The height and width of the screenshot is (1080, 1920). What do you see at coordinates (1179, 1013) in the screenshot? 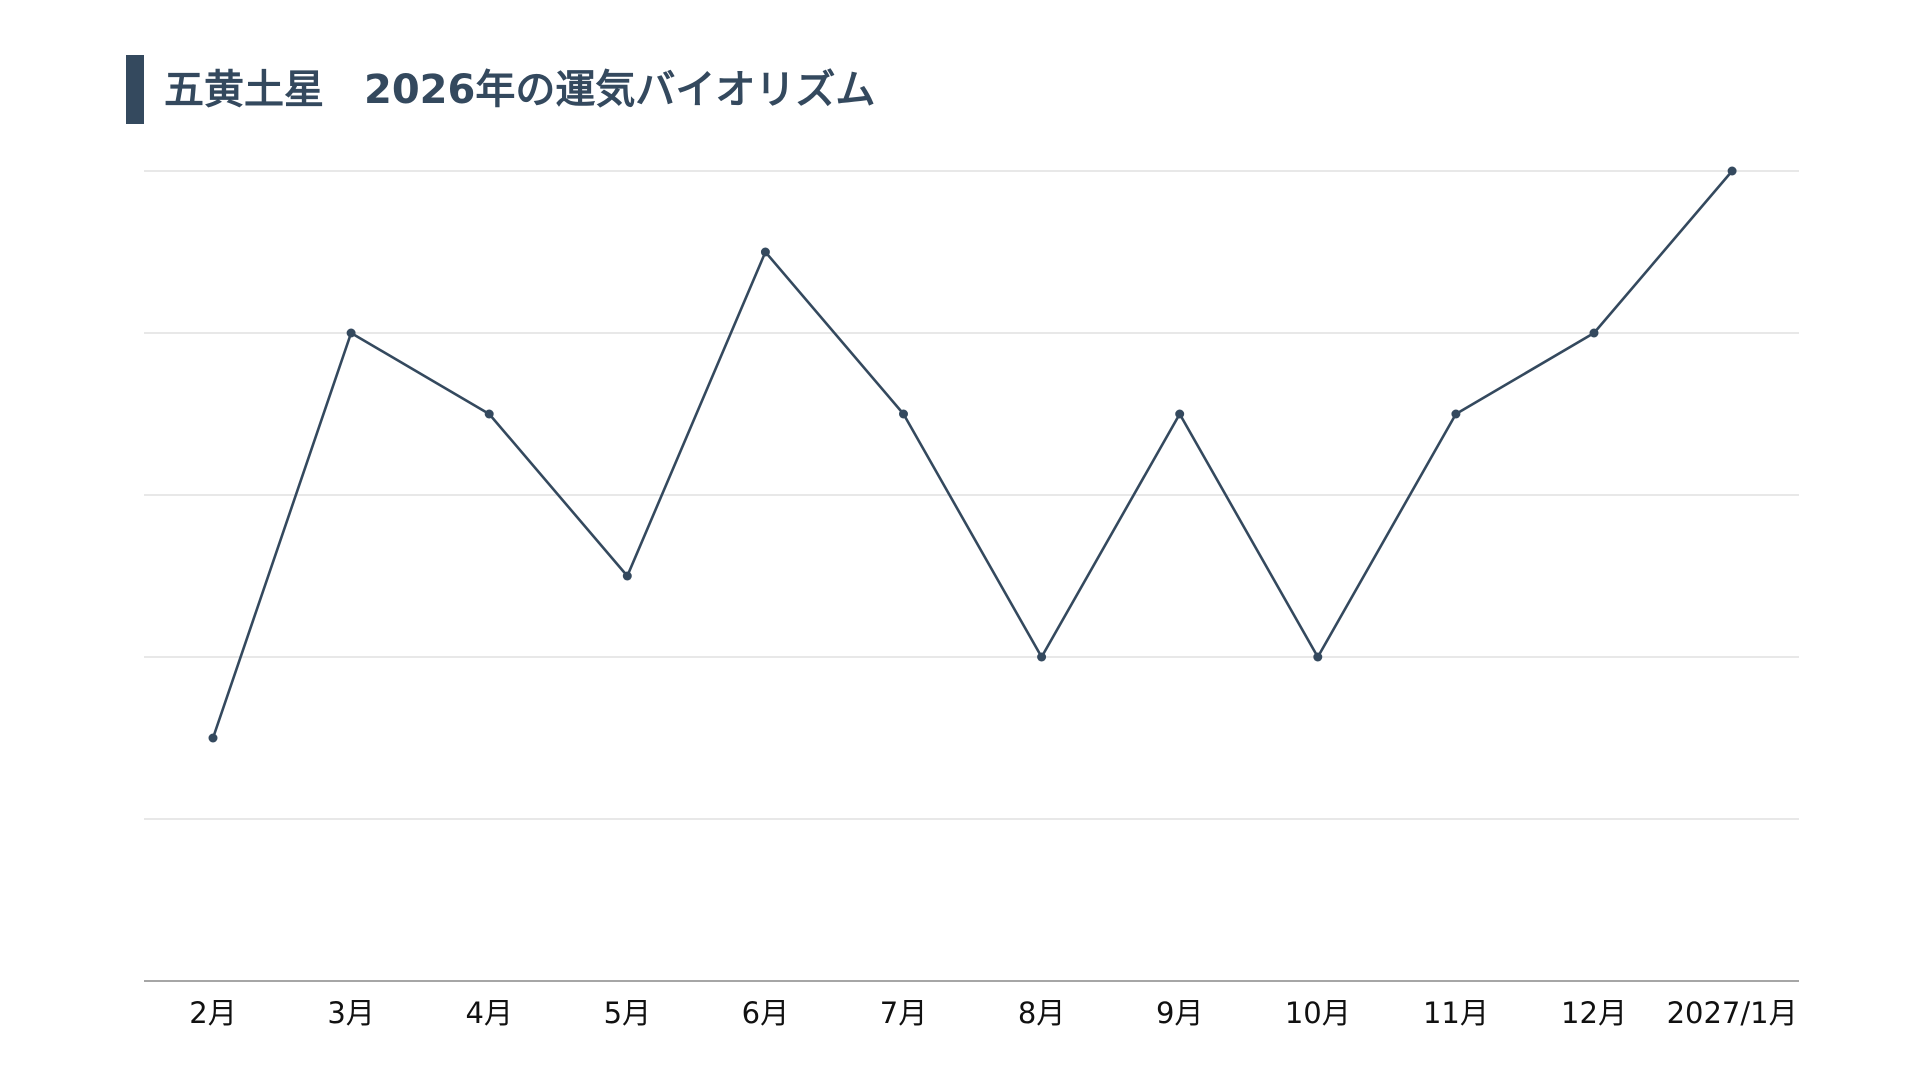
I see `x-tick-label: 9月` at bounding box center [1179, 1013].